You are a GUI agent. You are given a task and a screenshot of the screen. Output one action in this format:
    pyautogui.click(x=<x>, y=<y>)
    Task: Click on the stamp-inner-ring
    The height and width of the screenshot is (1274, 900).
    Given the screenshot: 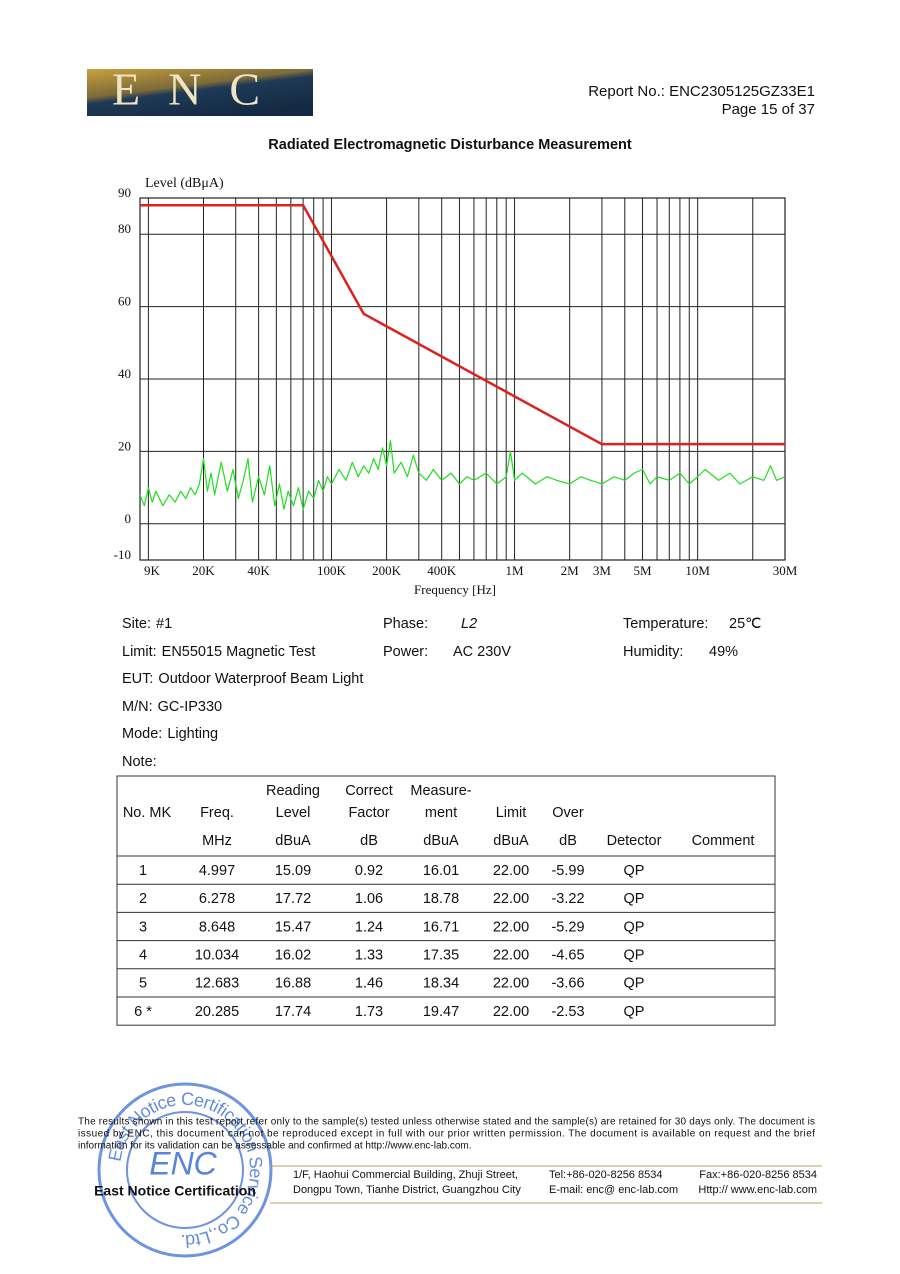 What is the action you would take?
    pyautogui.click(x=185, y=1170)
    